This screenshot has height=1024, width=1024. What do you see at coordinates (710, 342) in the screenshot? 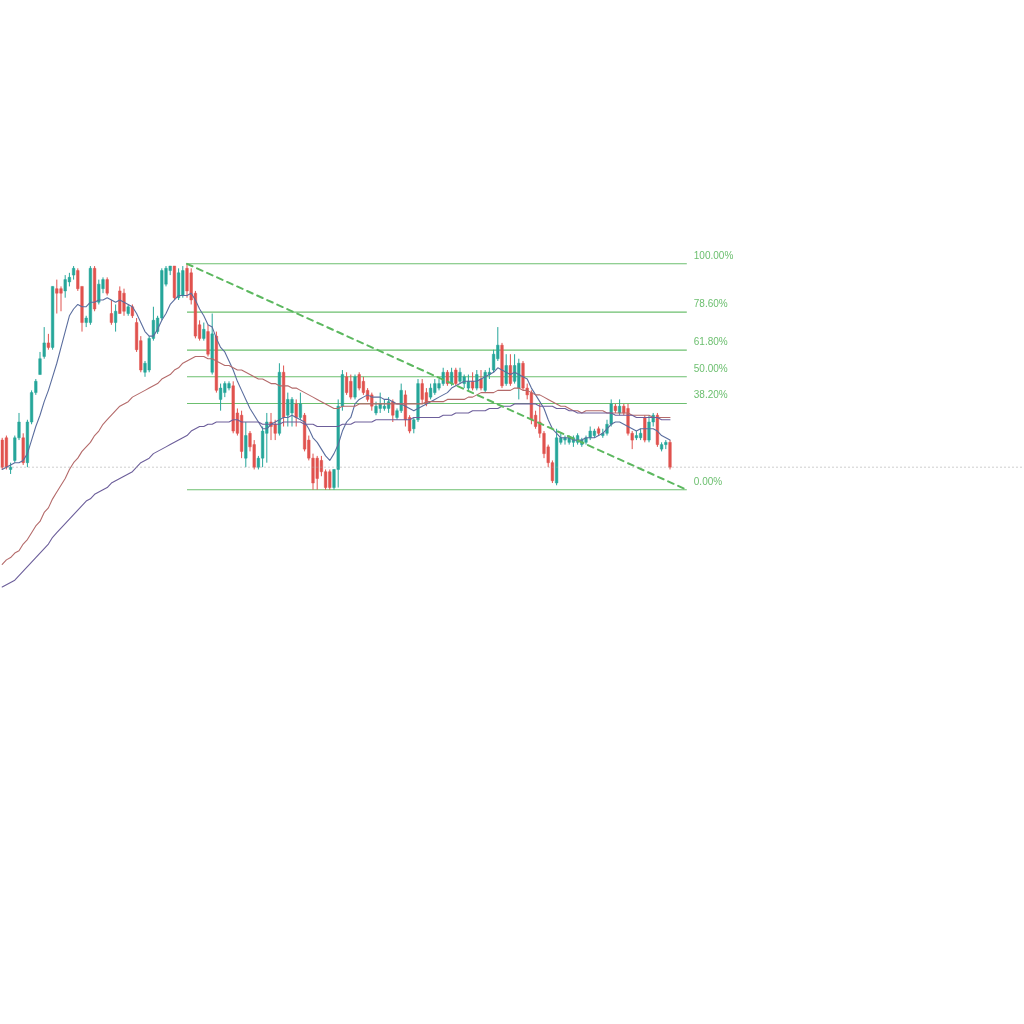
I see `ref-line-label: 61.80%` at bounding box center [710, 342].